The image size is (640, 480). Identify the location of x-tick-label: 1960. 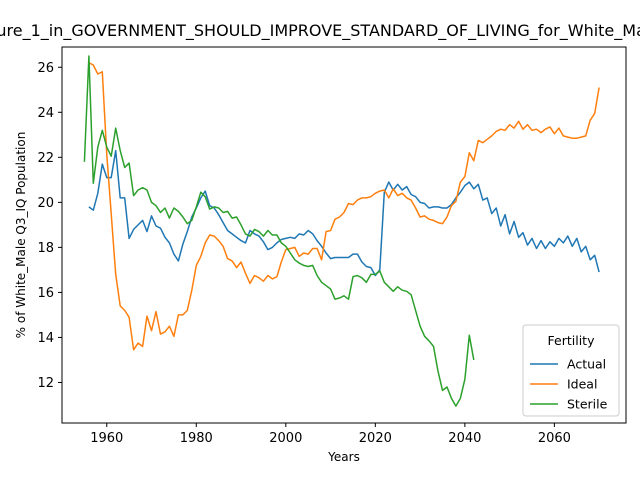
(106, 438).